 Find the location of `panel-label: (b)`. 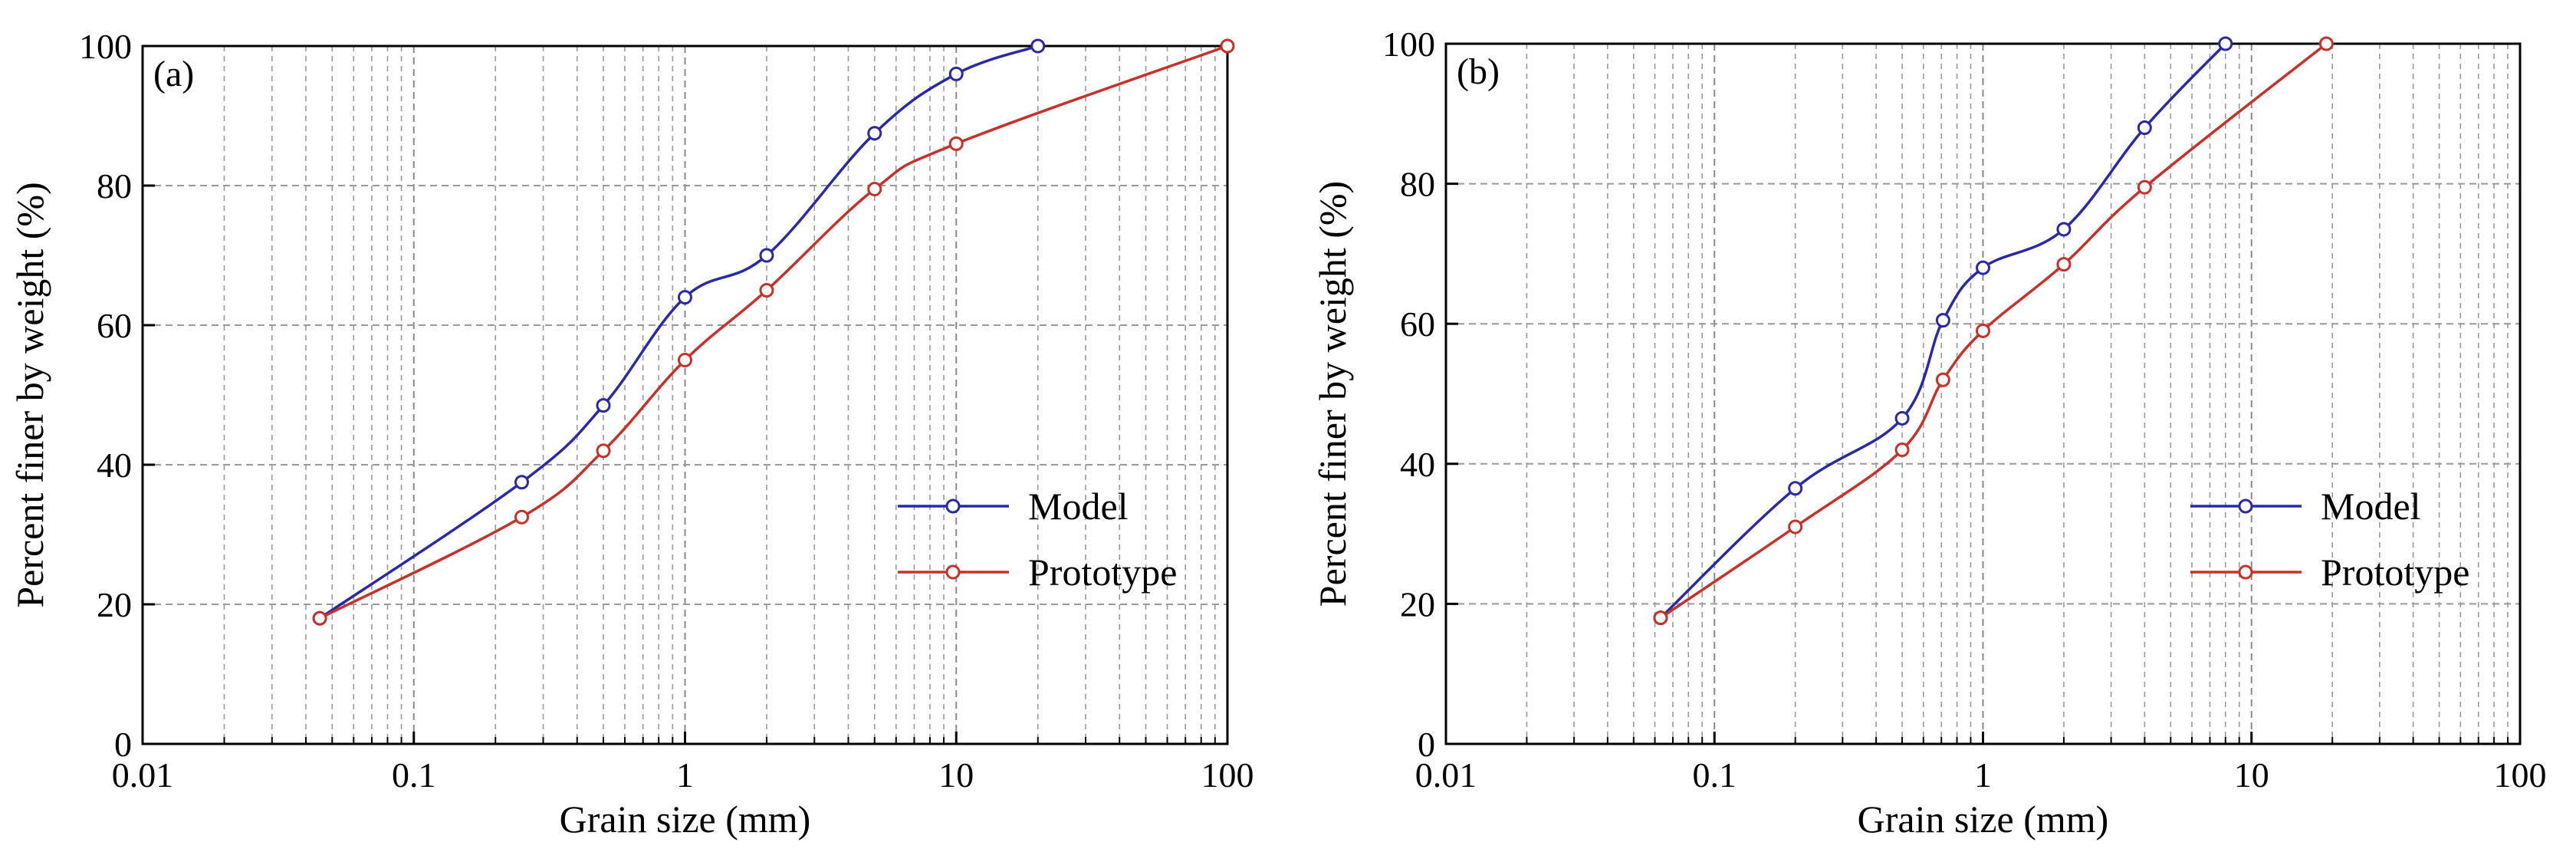

panel-label: (b) is located at coordinates (1479, 71).